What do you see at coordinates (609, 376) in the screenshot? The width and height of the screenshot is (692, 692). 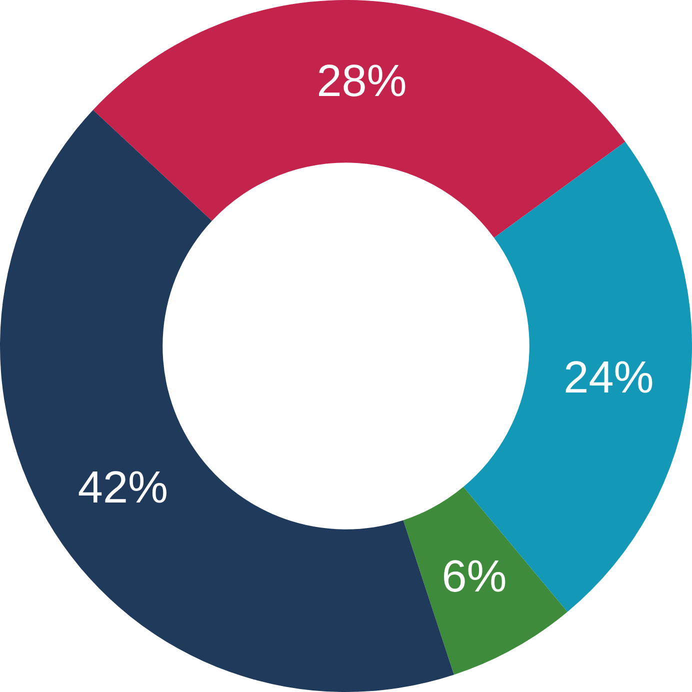 I see `data-label: 24%` at bounding box center [609, 376].